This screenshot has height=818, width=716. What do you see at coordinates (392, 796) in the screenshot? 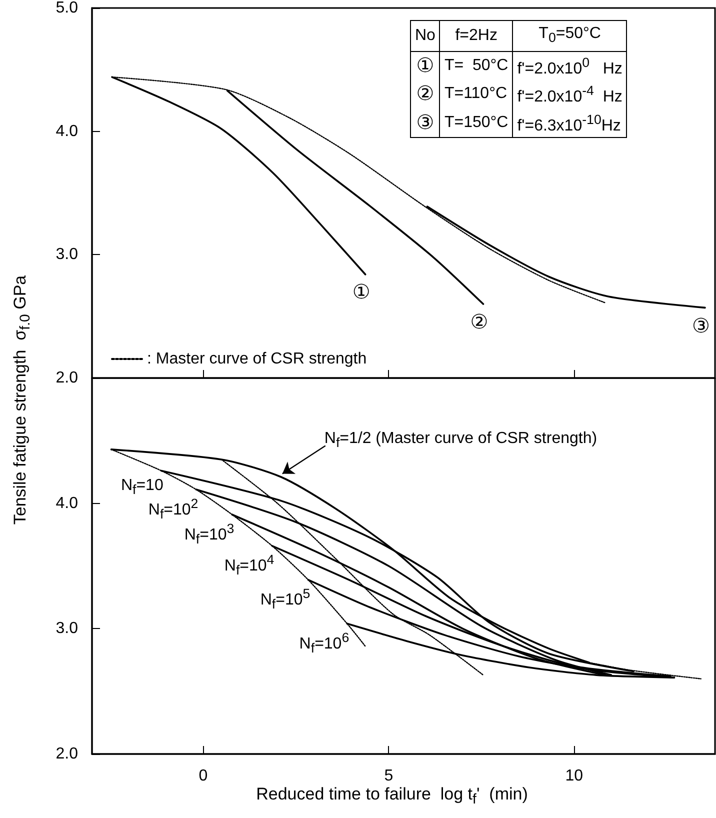
I see `x-axis-title: Reduced time to failure log t$_{f}$' (min)` at bounding box center [392, 796].